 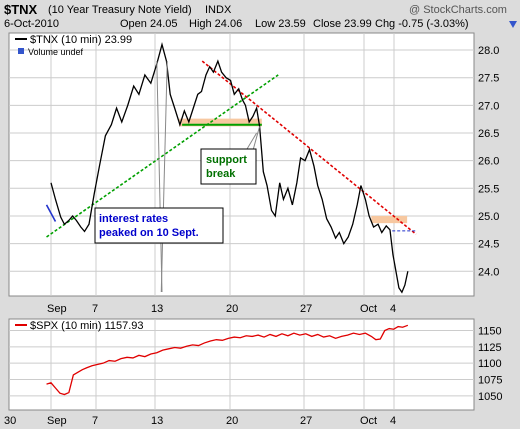 I want to click on close-value: Close 23.99, so click(x=342, y=24).